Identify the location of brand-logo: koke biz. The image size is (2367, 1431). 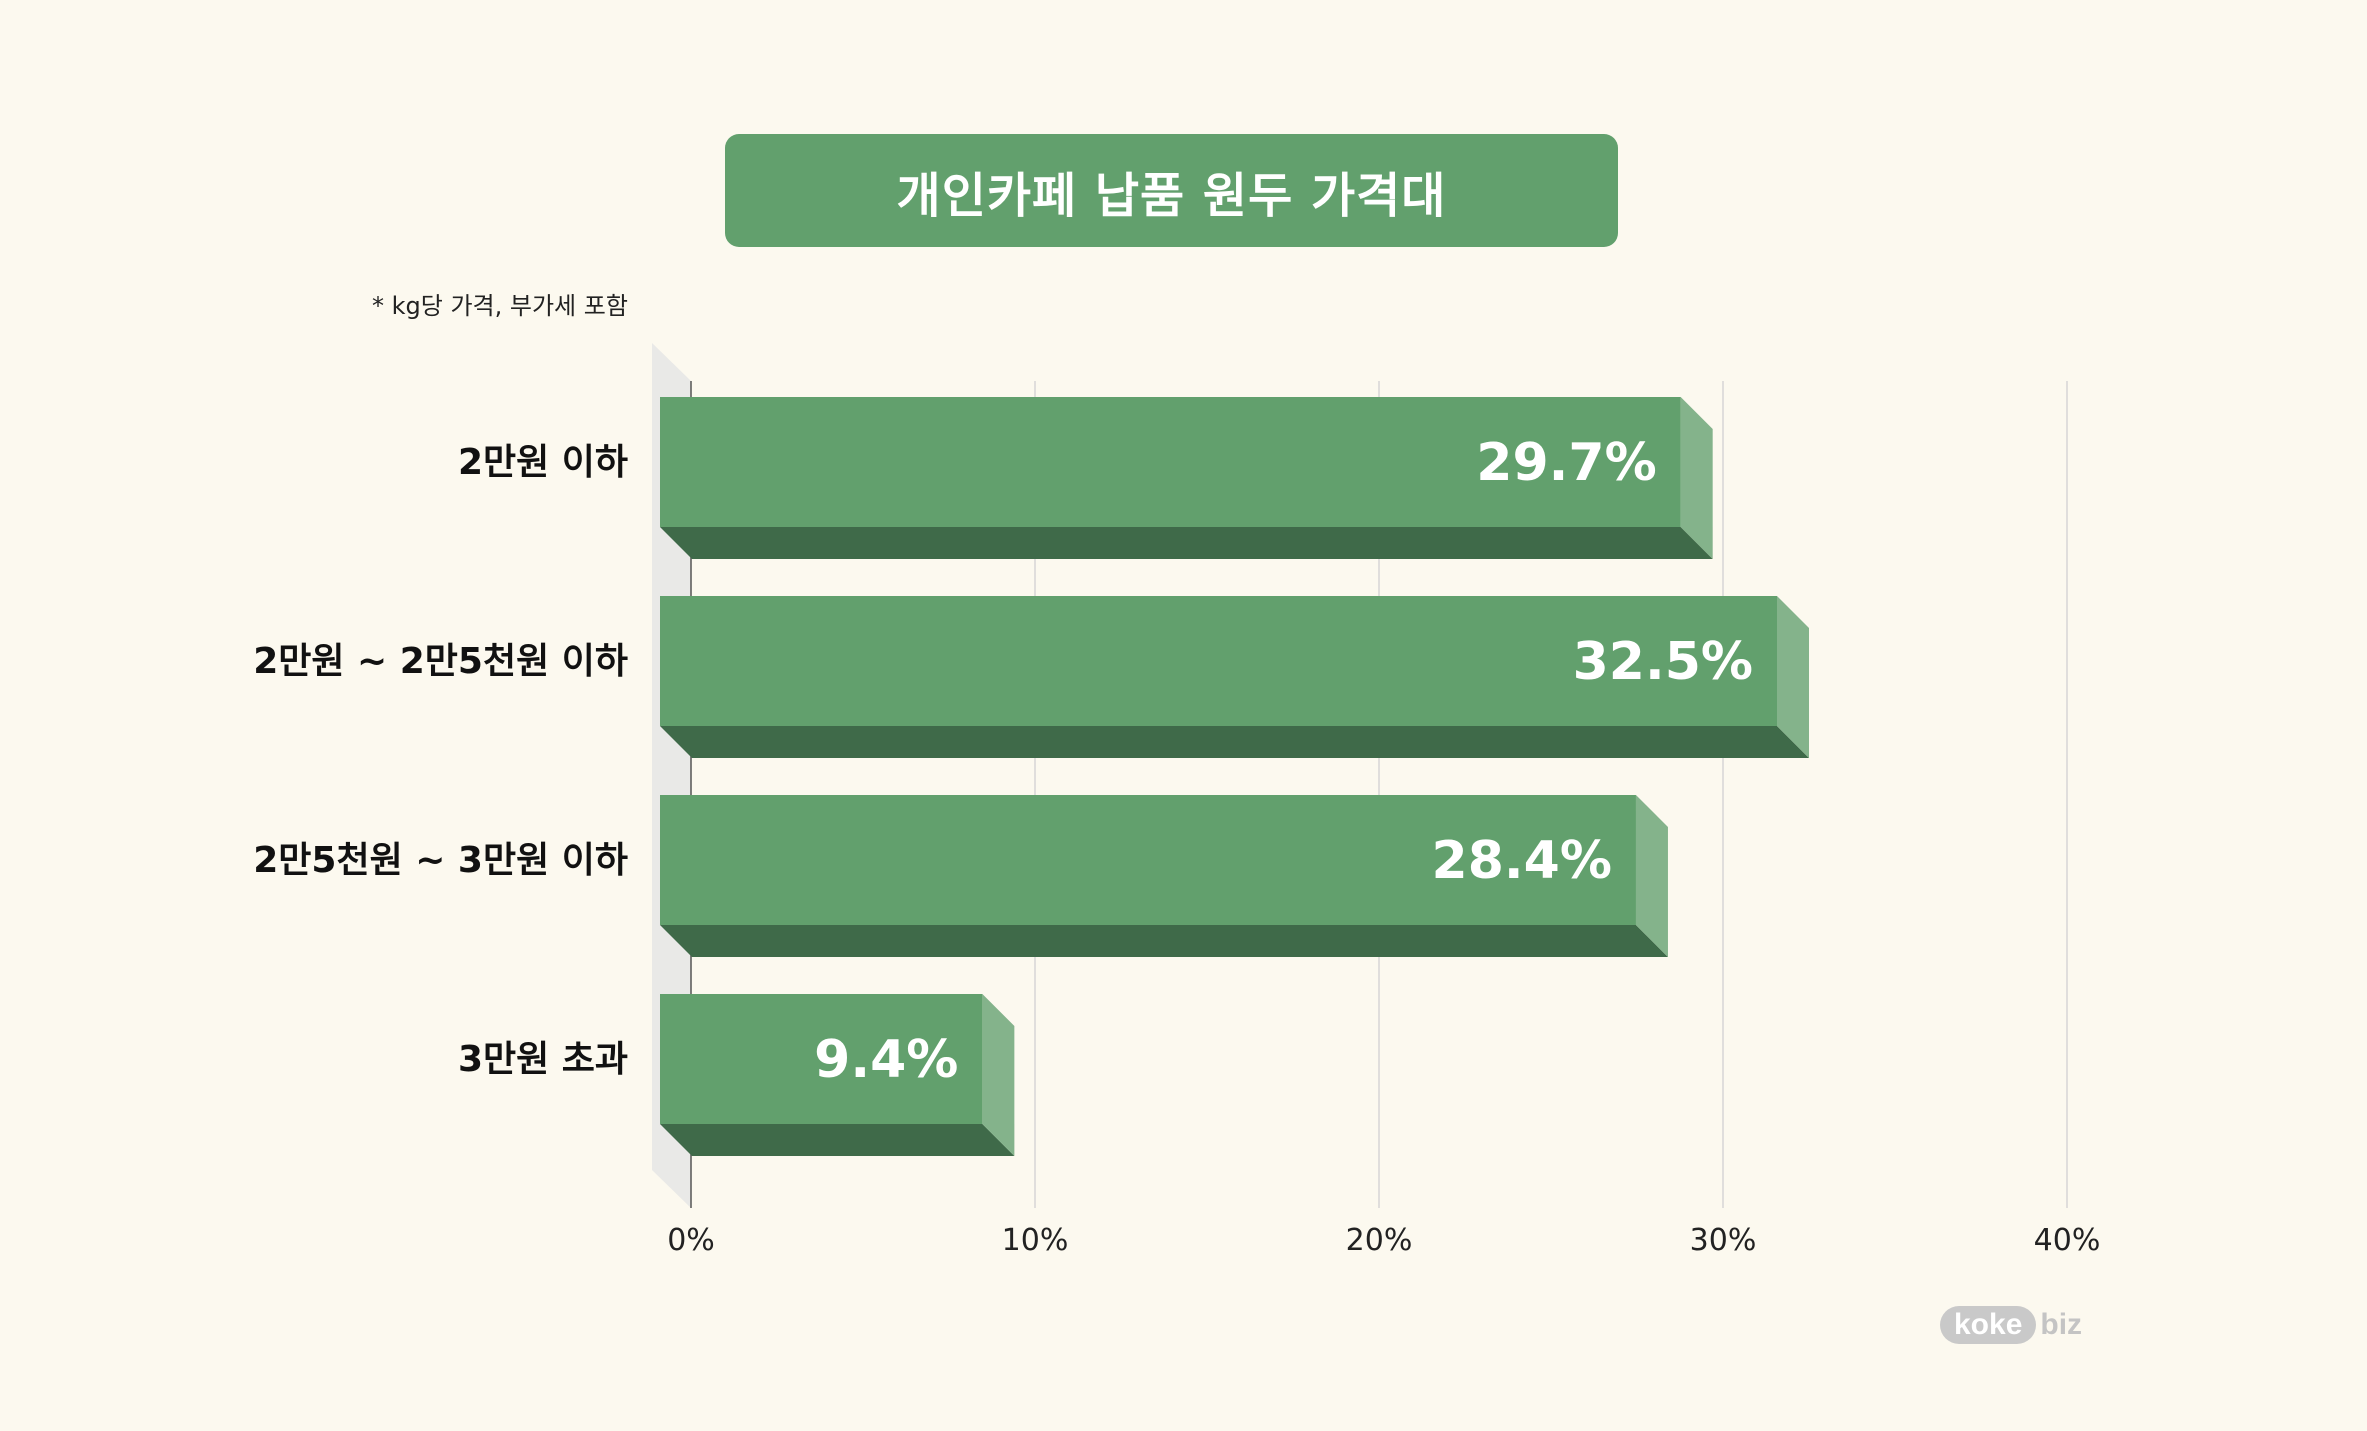
(2011, 1325).